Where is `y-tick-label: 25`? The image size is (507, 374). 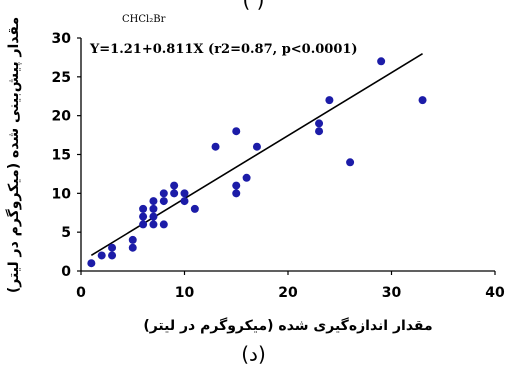
y-tick-label: 25 is located at coordinates (61, 78).